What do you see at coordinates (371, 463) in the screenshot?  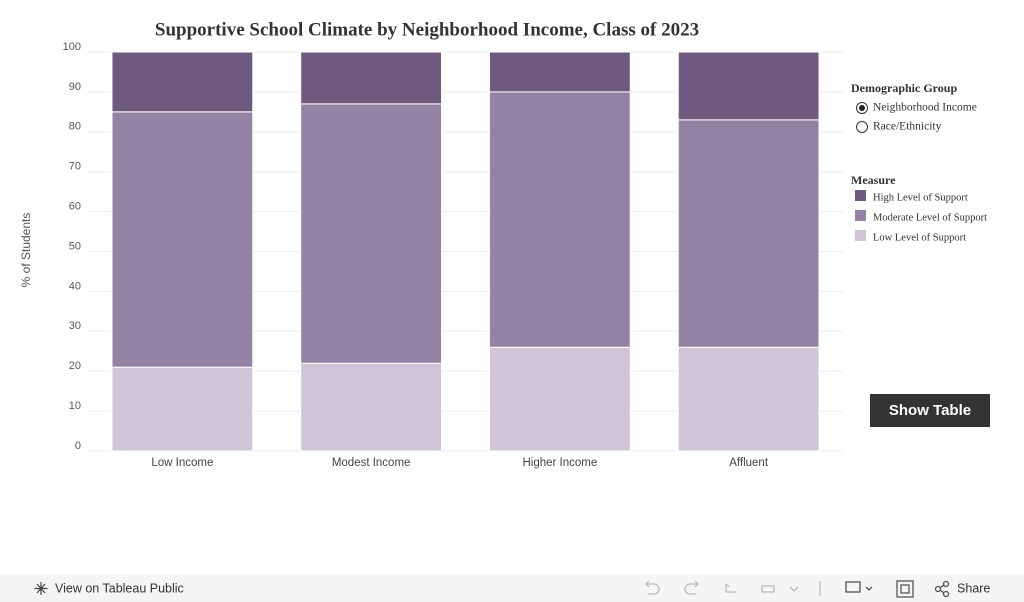 I see `x-tick-label: Modest Income` at bounding box center [371, 463].